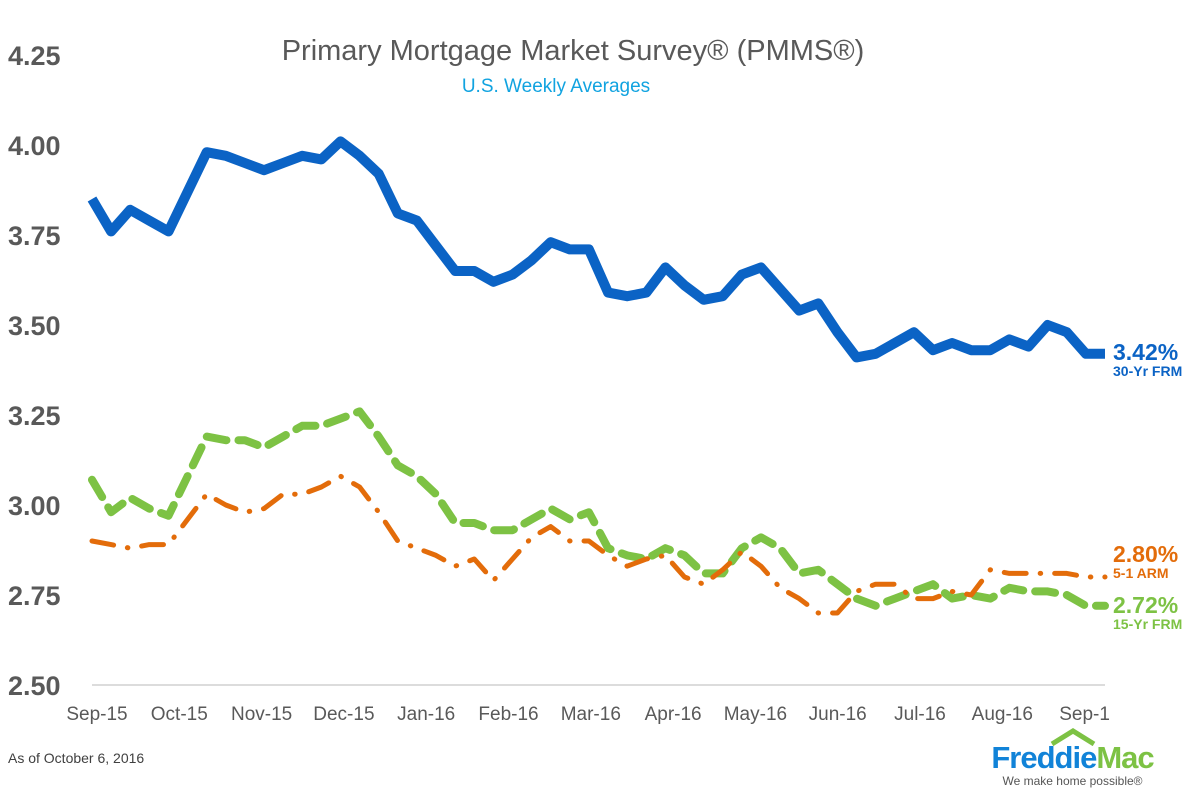  Describe the element at coordinates (96, 714) in the screenshot. I see `x-tick-label: Sep-15` at that location.